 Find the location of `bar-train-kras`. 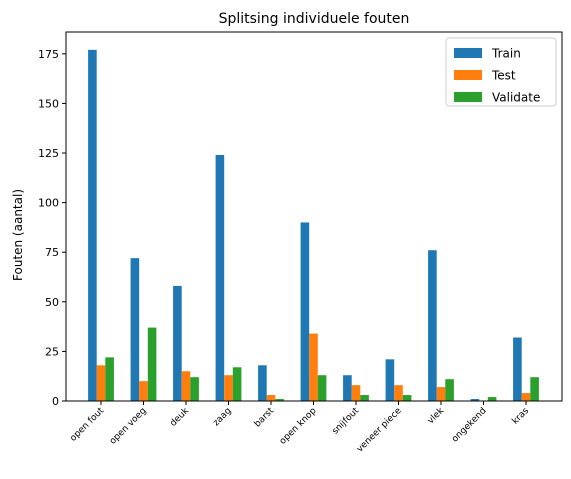

bar-train-kras is located at coordinates (517, 369).